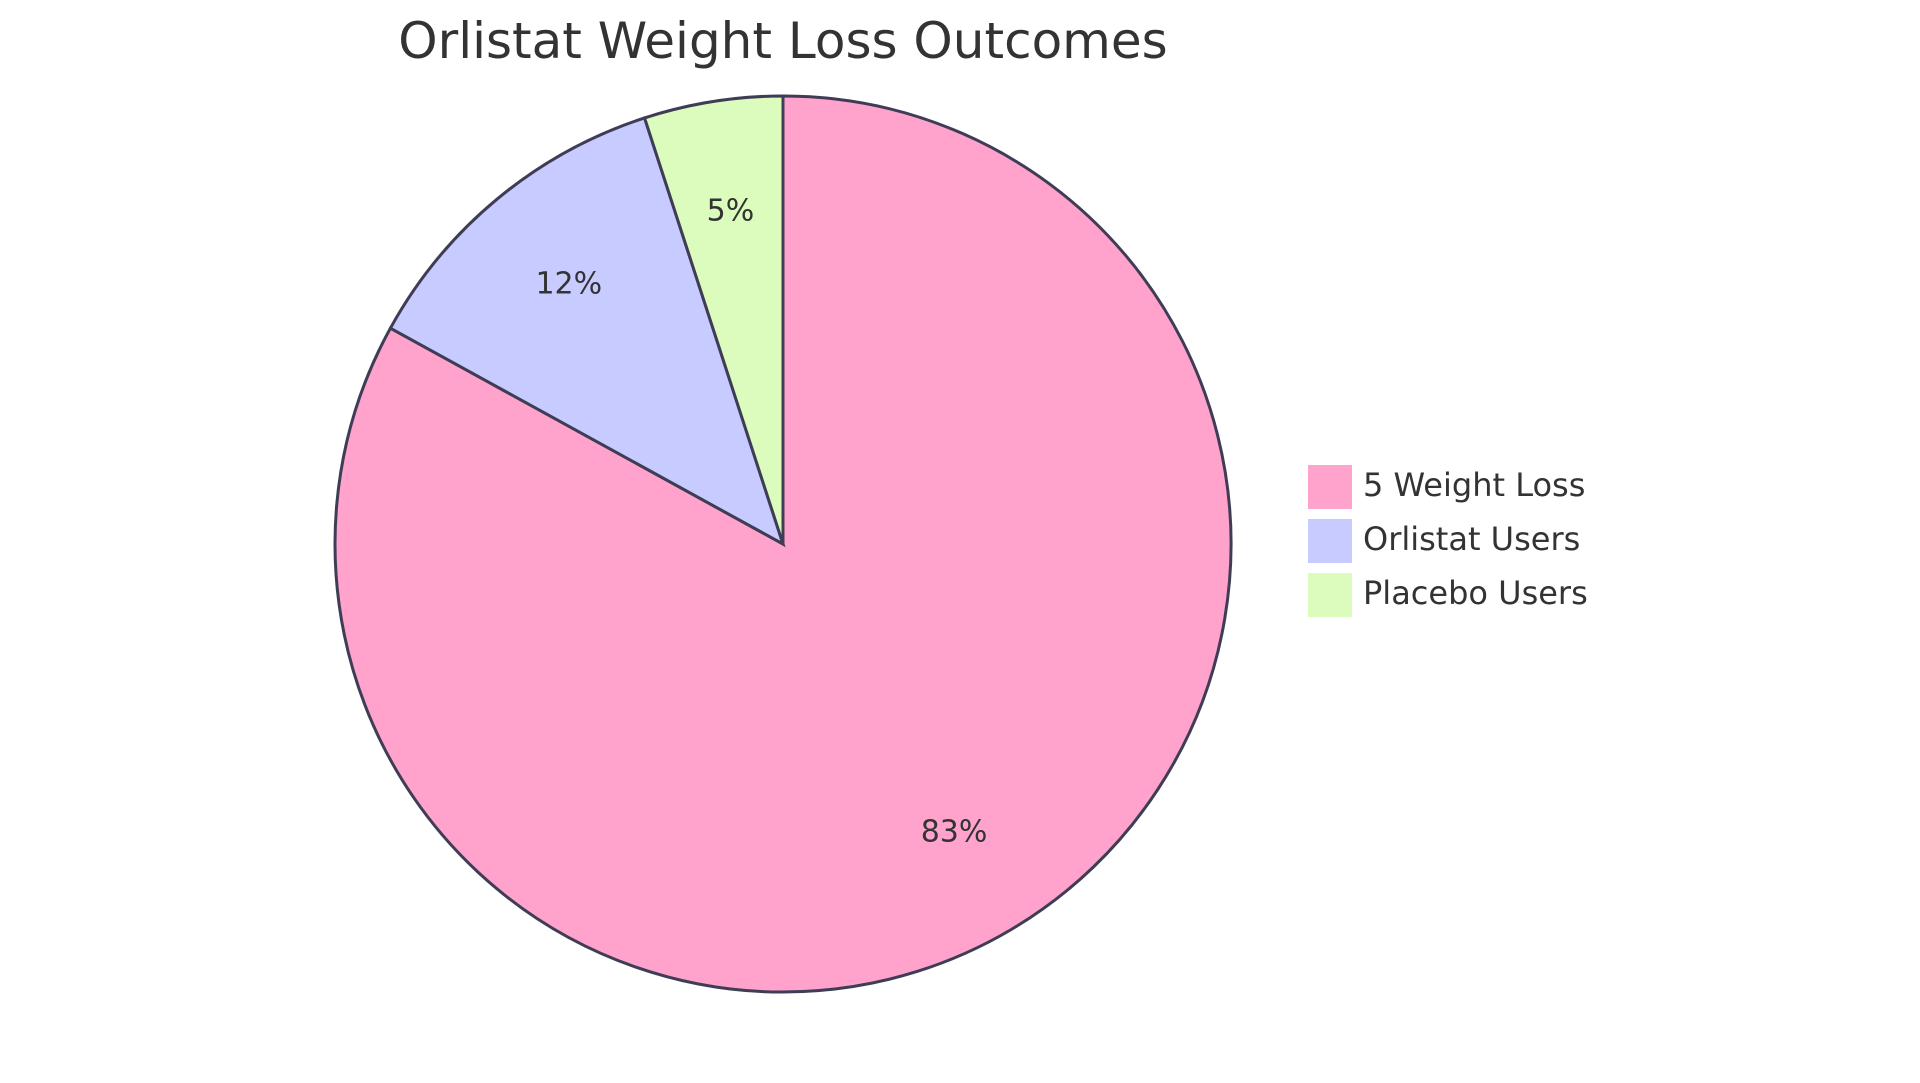 The image size is (1920, 1083). What do you see at coordinates (731, 211) in the screenshot?
I see `slice-data-label: 5%` at bounding box center [731, 211].